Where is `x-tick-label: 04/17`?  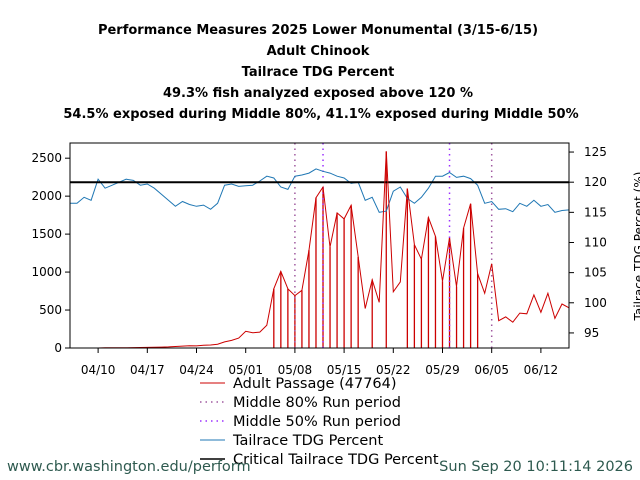 x-tick-label: 04/17 is located at coordinates (147, 370).